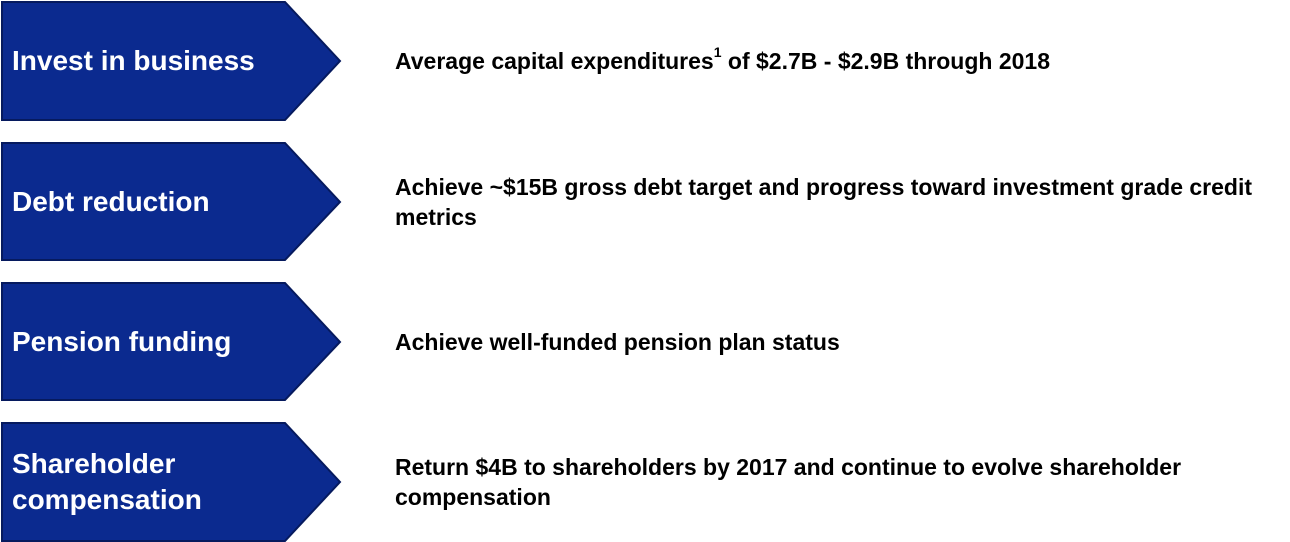  What do you see at coordinates (617, 342) in the screenshot?
I see `description-text: Achieve well-funded pension plan status` at bounding box center [617, 342].